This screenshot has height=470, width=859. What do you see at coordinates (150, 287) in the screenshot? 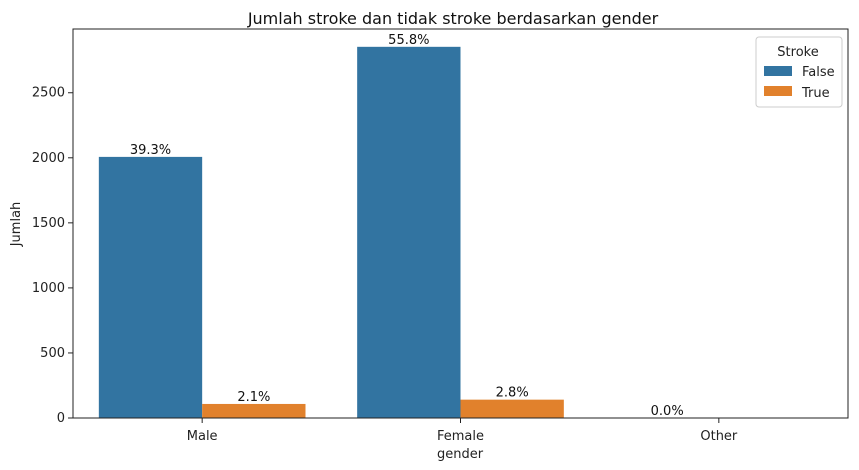
I see `bar-male-false` at bounding box center [150, 287].